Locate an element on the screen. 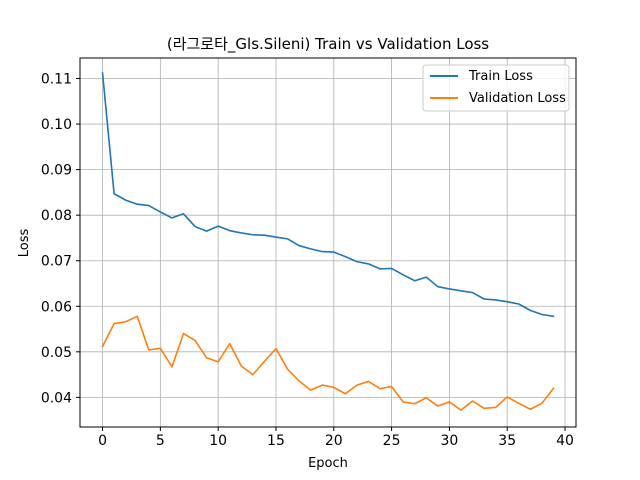  y-tick-label: 0.08 is located at coordinates (56, 216).